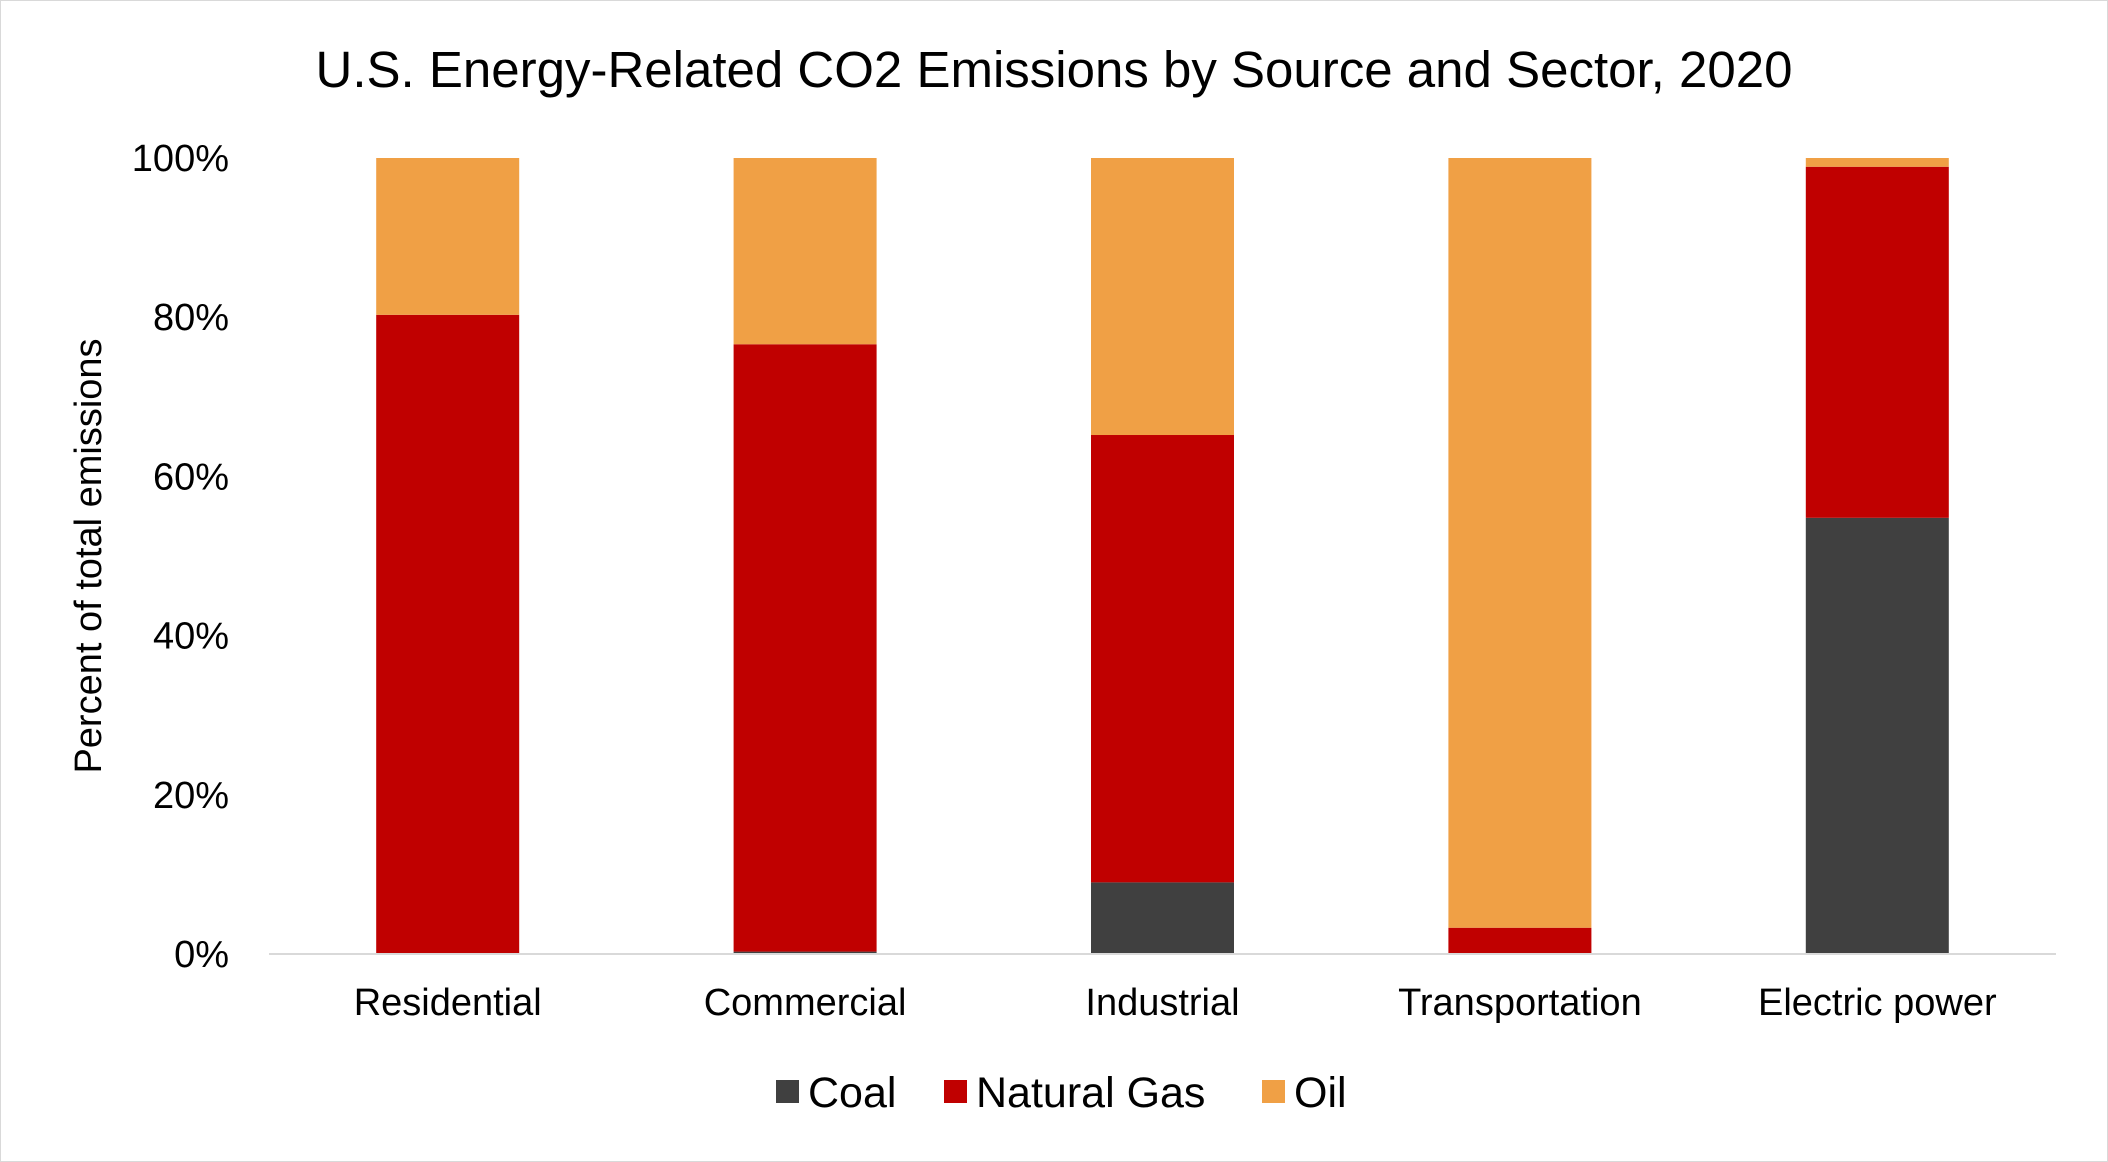 This screenshot has width=2108, height=1162. What do you see at coordinates (448, 236) in the screenshot?
I see `bar-oil-residential` at bounding box center [448, 236].